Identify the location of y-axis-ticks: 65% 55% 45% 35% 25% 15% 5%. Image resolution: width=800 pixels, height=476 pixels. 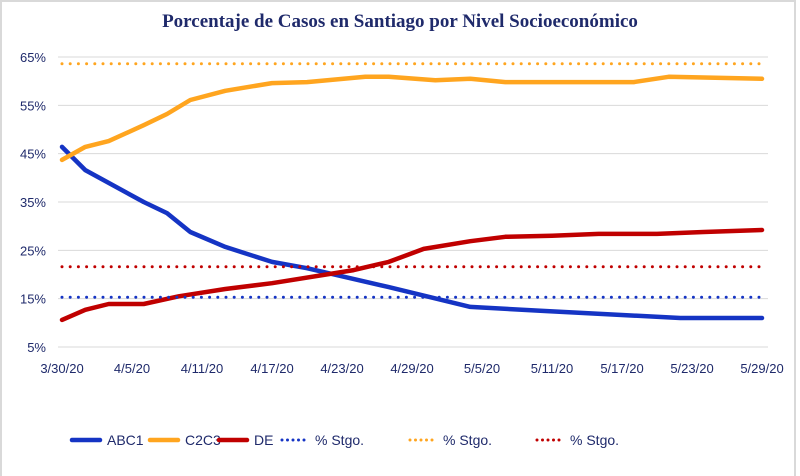
(33, 202).